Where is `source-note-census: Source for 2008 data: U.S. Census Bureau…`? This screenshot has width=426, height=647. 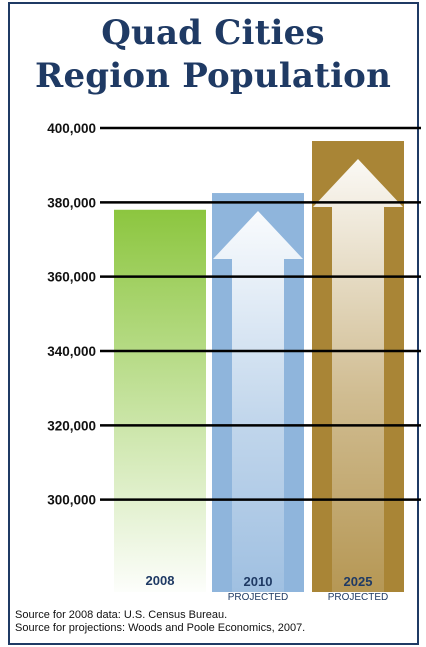
source-note-census: Source for 2008 data: U.S. Census Bureau… is located at coordinates (121, 615).